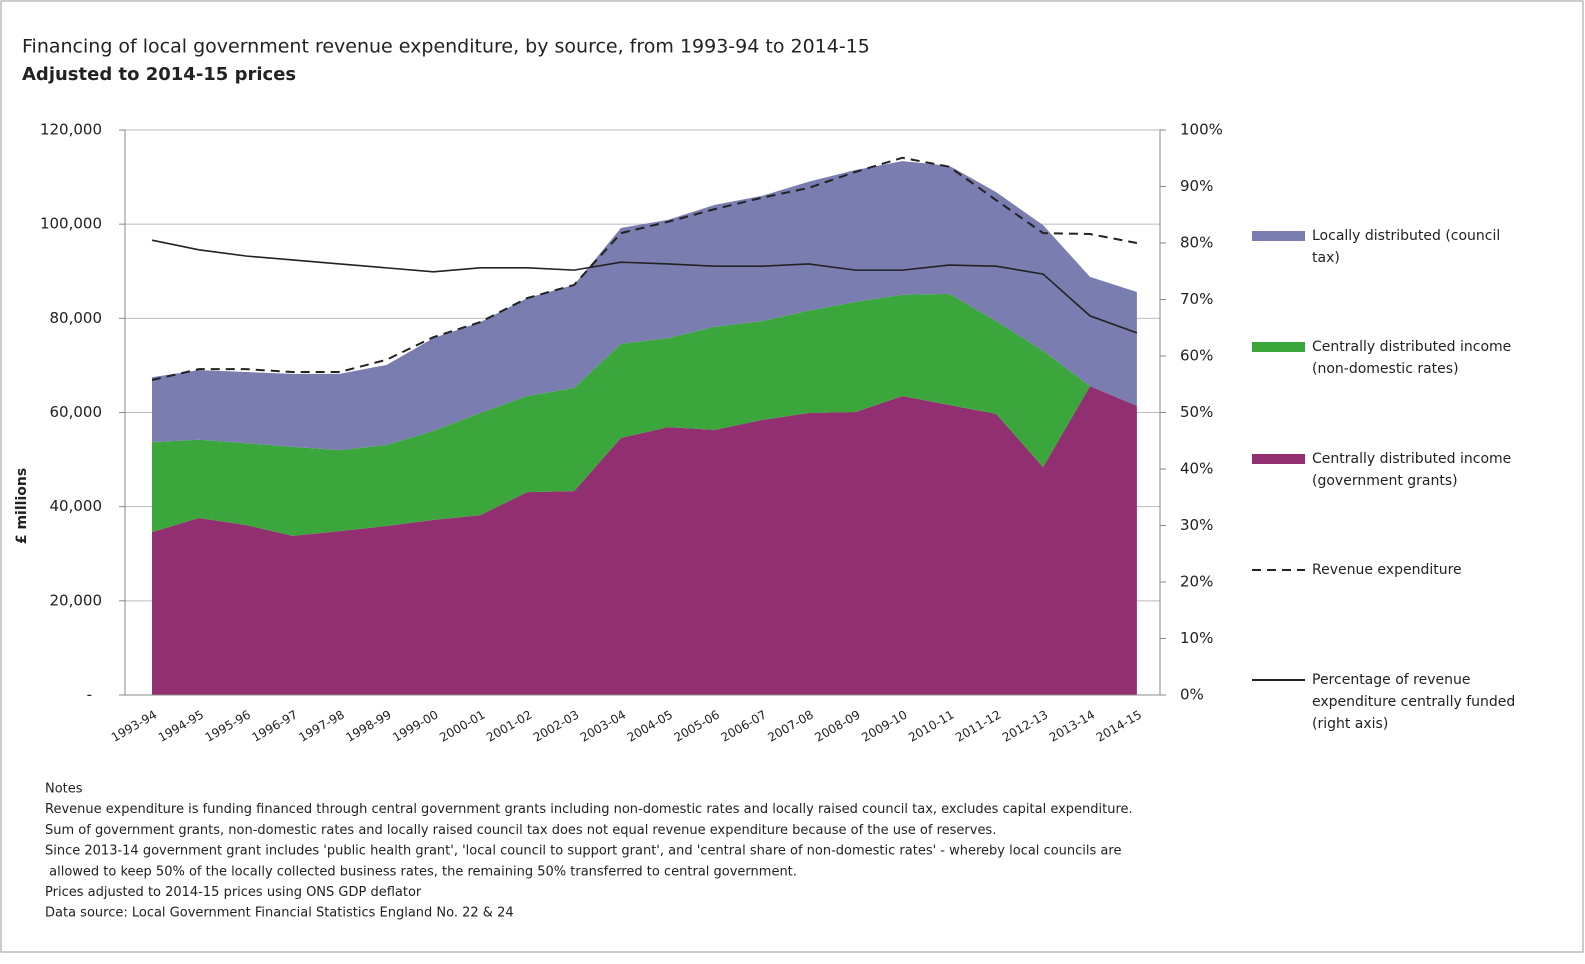 Image resolution: width=1585 pixels, height=964 pixels. What do you see at coordinates (64, 789) in the screenshot?
I see `note: Notes` at bounding box center [64, 789].